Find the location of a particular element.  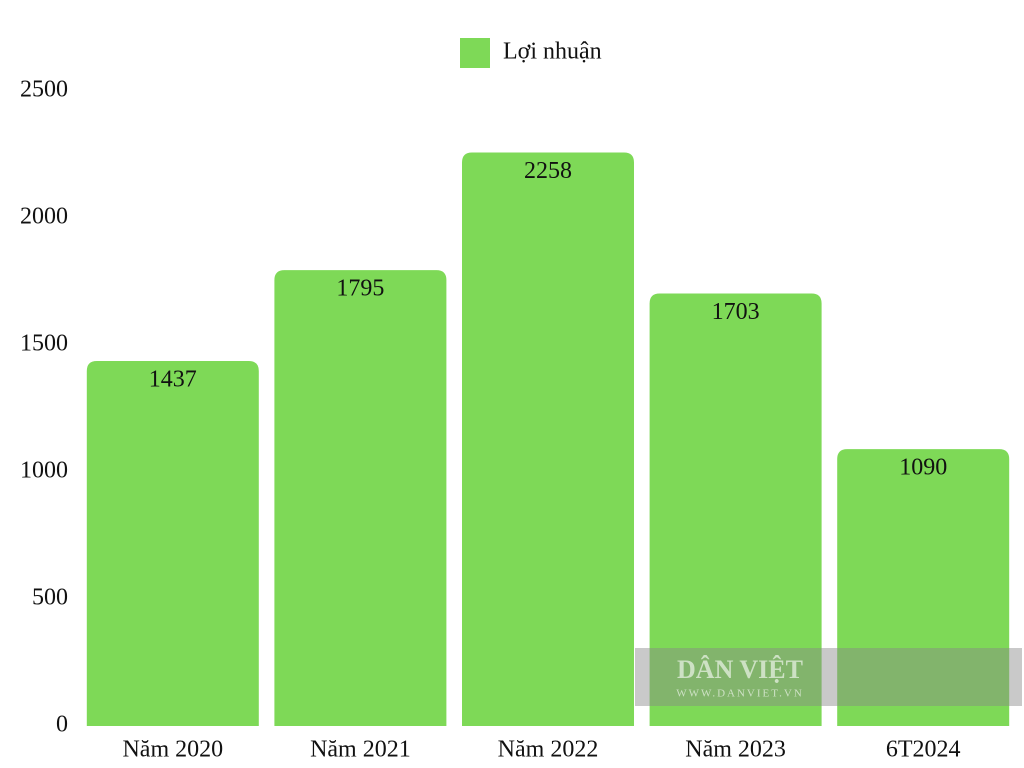

y-tick-label: 2000 is located at coordinates (44, 217).